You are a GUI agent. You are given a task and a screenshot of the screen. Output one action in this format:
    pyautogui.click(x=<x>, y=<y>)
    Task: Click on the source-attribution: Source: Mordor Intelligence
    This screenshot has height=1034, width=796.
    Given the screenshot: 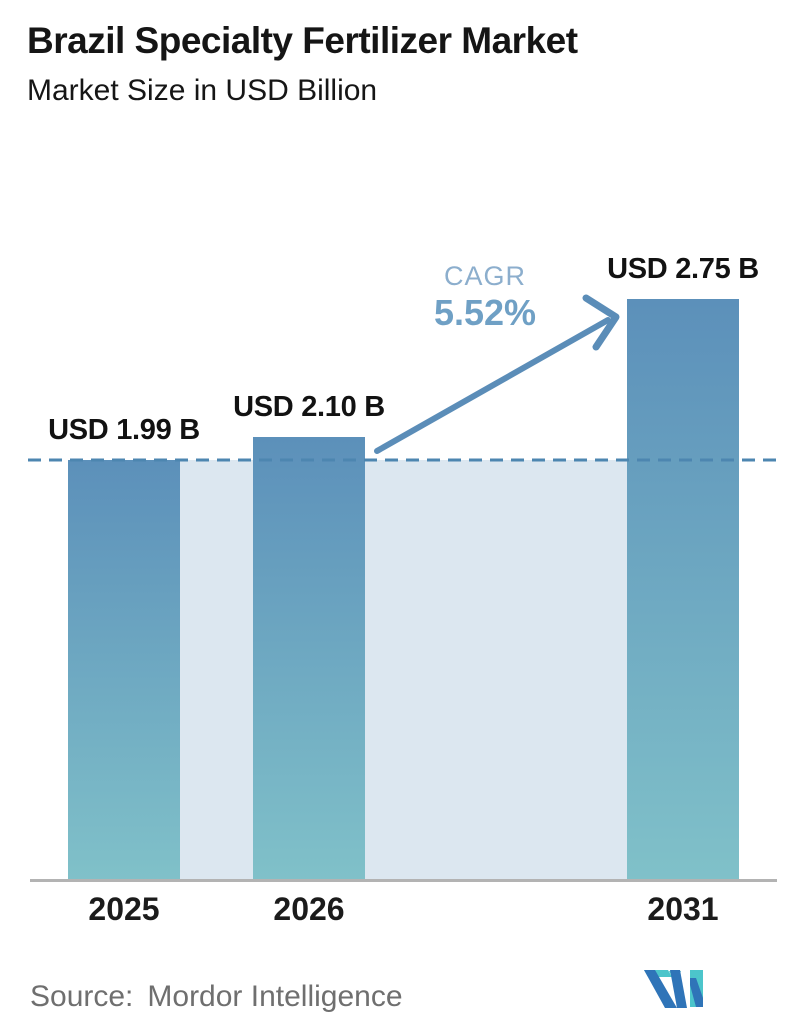 What is the action you would take?
    pyautogui.click(x=216, y=997)
    